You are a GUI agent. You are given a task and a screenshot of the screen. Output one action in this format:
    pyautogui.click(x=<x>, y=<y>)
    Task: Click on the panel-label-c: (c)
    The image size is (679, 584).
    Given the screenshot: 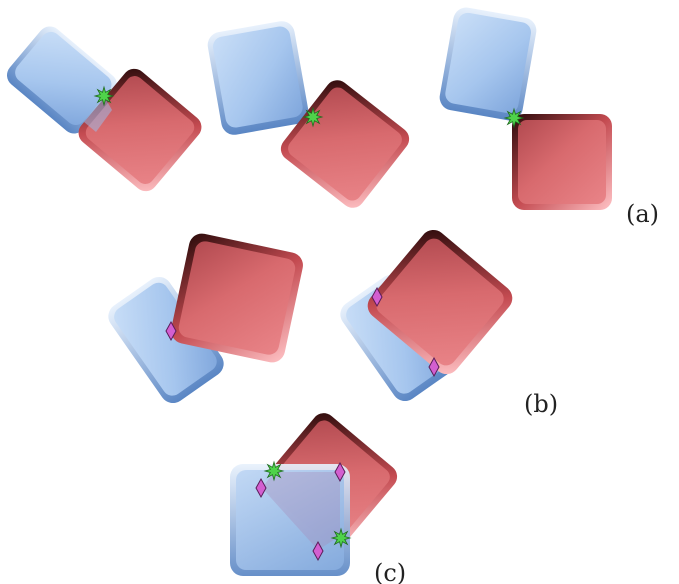 What is the action you would take?
    pyautogui.click(x=390, y=571)
    